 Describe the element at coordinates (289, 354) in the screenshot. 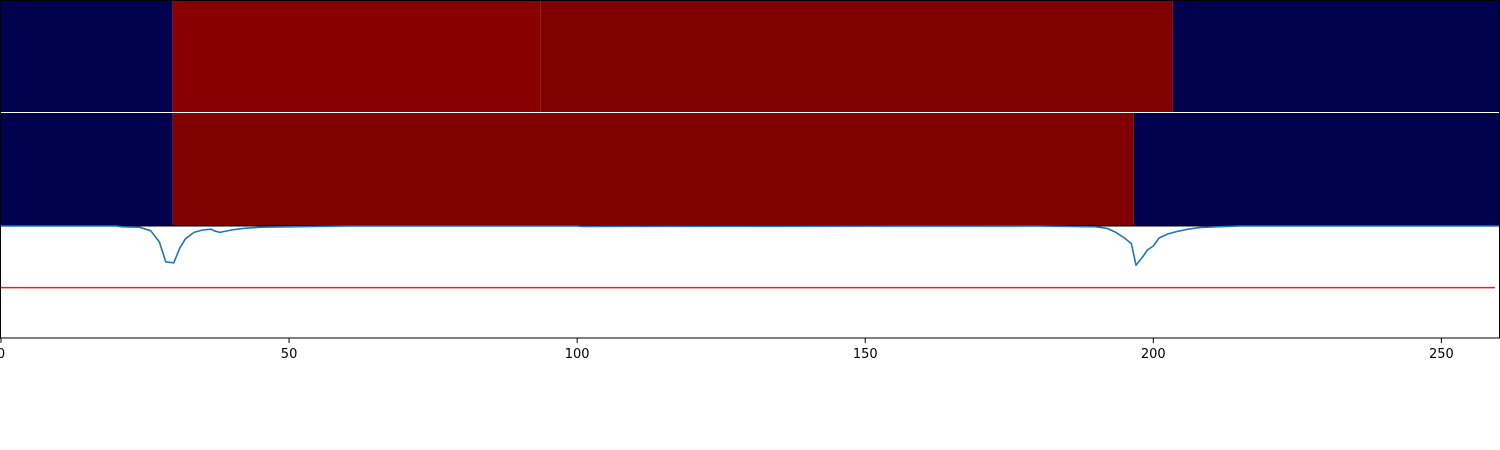

I see `x-tick-label-50: 50` at that location.